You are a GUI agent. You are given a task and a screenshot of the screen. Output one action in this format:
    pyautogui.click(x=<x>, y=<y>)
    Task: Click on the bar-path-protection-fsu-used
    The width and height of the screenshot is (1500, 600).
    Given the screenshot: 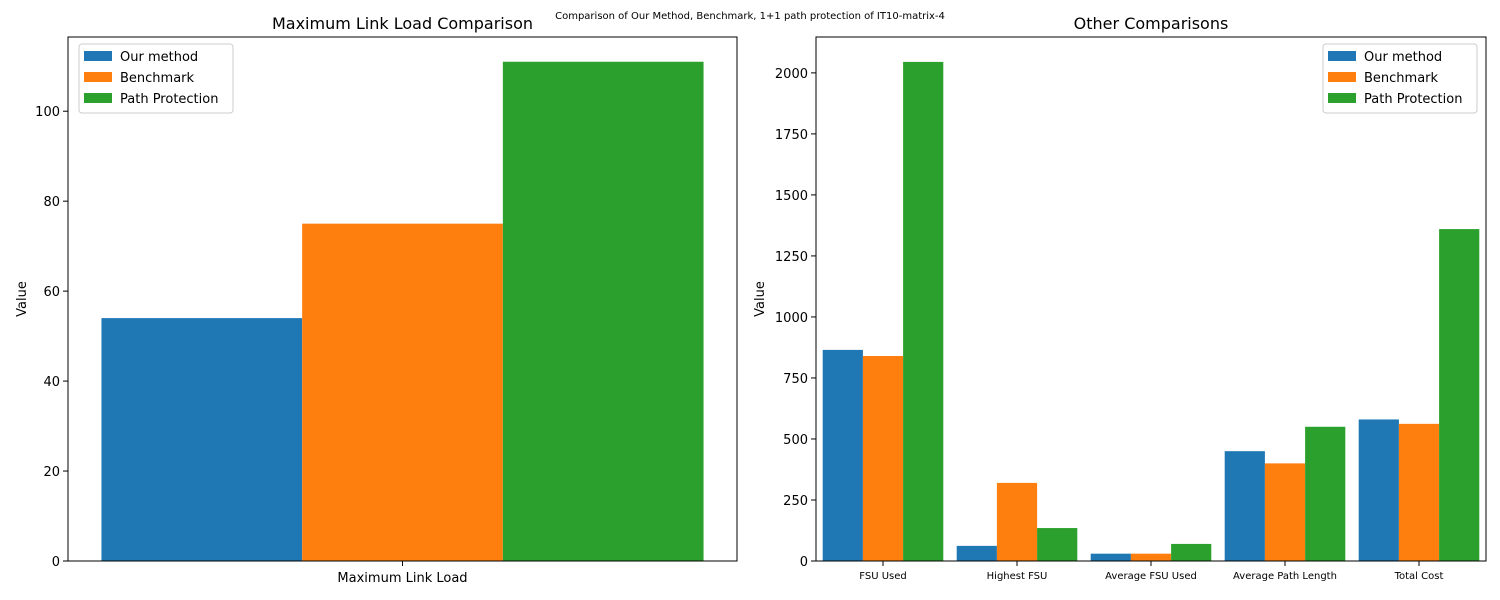 What is the action you would take?
    pyautogui.click(x=923, y=311)
    